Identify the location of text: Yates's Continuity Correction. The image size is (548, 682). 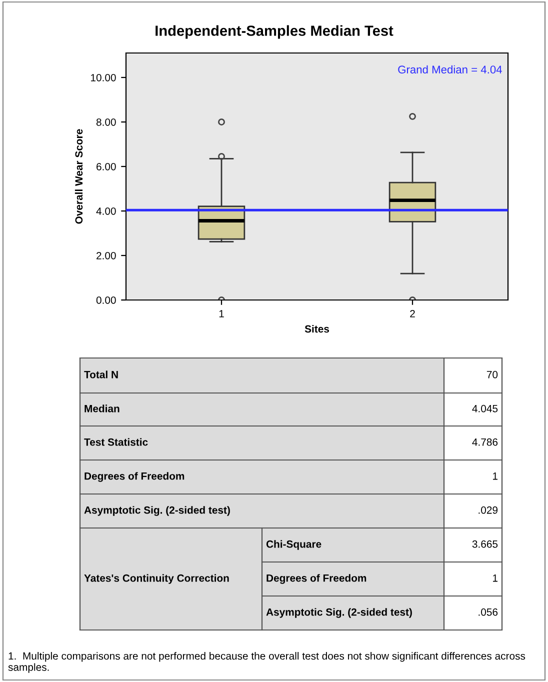
(156, 579).